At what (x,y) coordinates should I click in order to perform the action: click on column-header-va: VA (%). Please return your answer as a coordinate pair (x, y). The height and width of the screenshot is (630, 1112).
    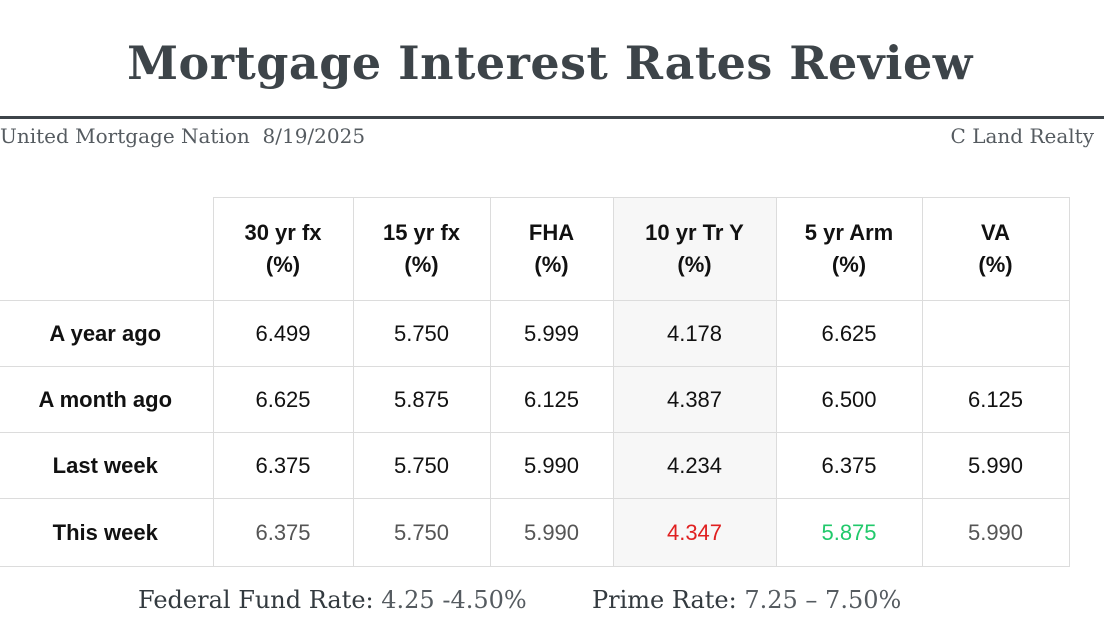
    Looking at the image, I should click on (995, 249).